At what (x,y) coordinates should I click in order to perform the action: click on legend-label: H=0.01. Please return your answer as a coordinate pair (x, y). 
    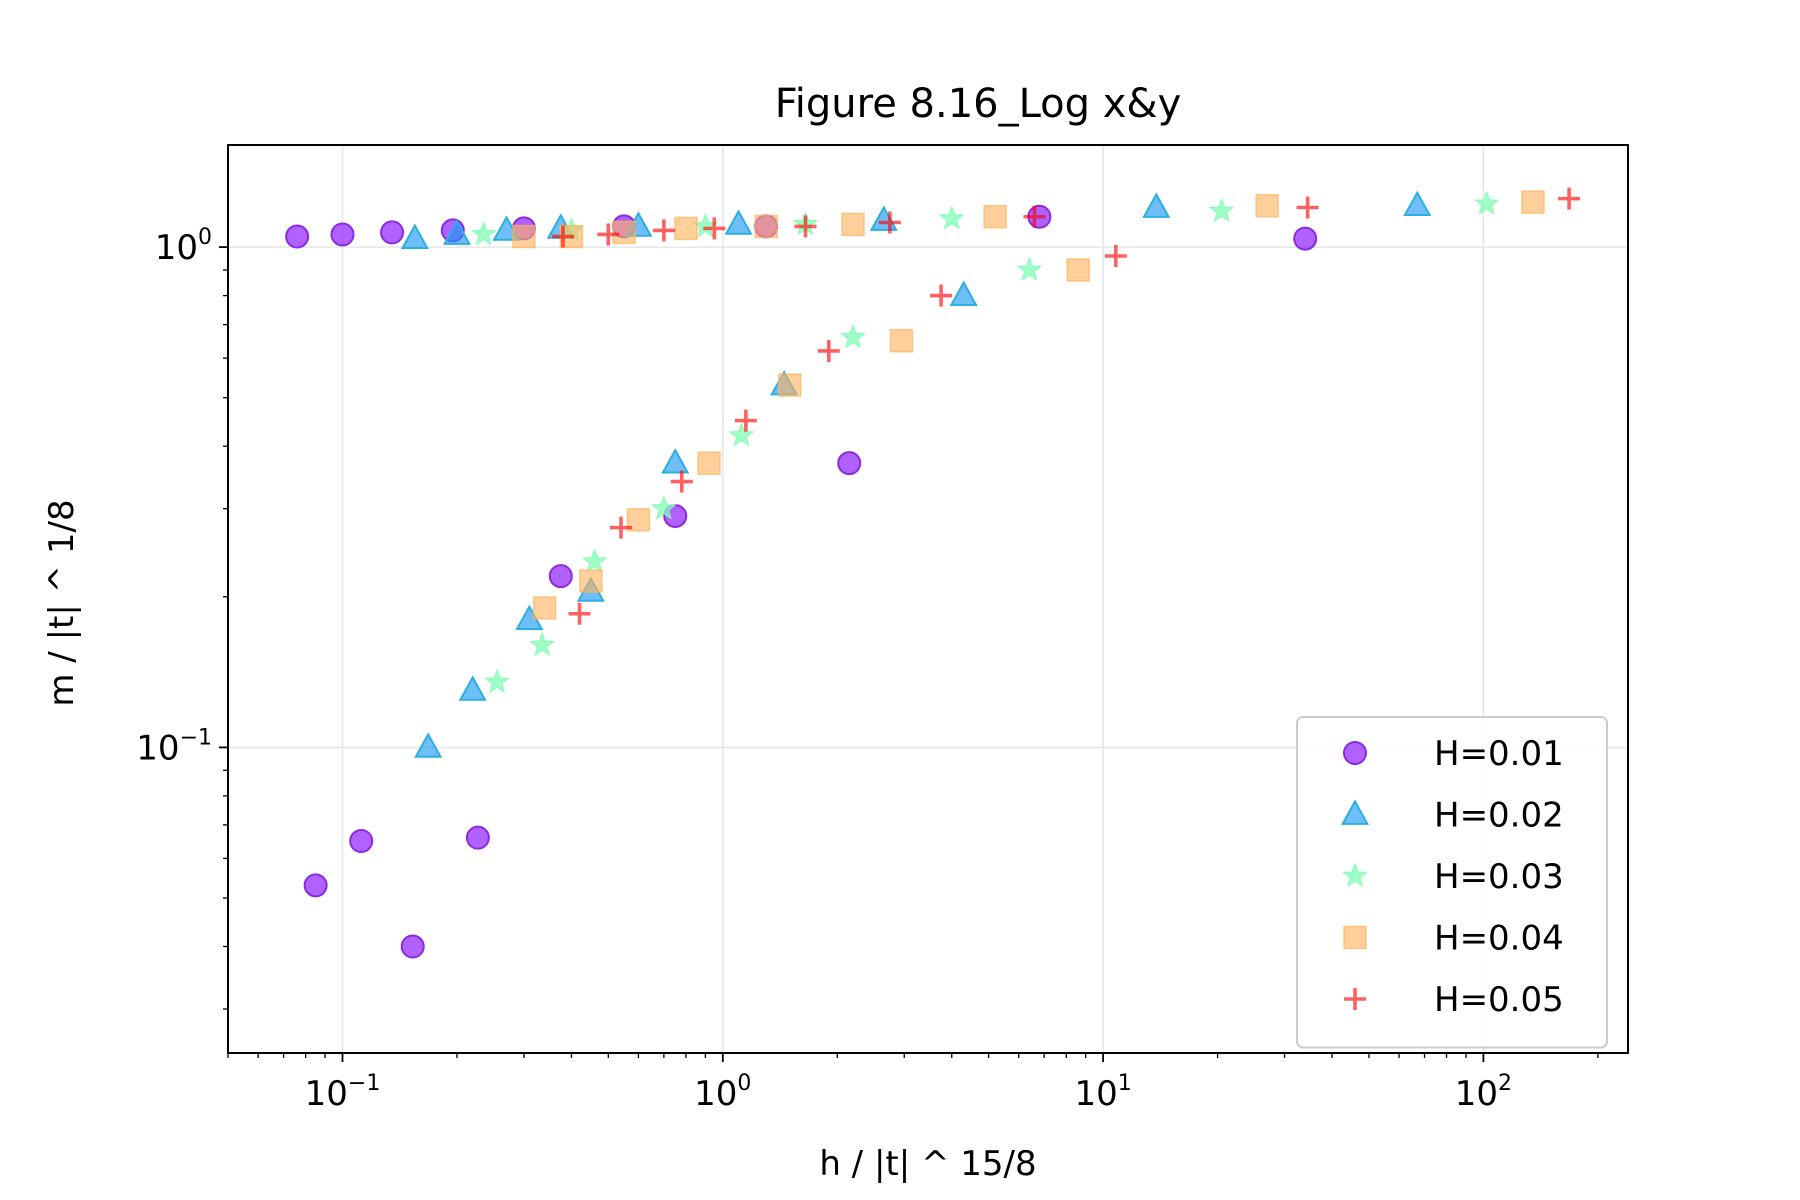
    Looking at the image, I should click on (1499, 754).